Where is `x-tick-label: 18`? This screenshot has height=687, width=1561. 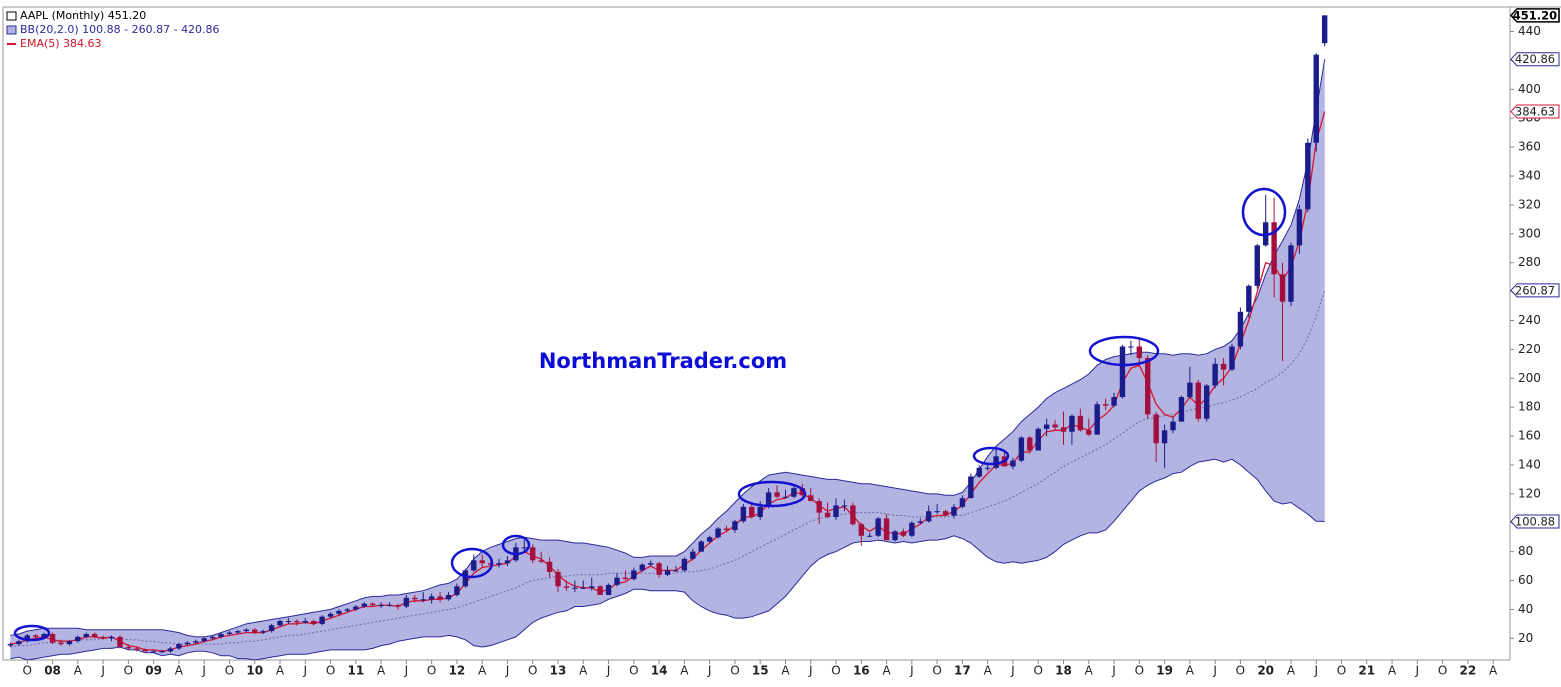
x-tick-label: 18 is located at coordinates (1063, 671).